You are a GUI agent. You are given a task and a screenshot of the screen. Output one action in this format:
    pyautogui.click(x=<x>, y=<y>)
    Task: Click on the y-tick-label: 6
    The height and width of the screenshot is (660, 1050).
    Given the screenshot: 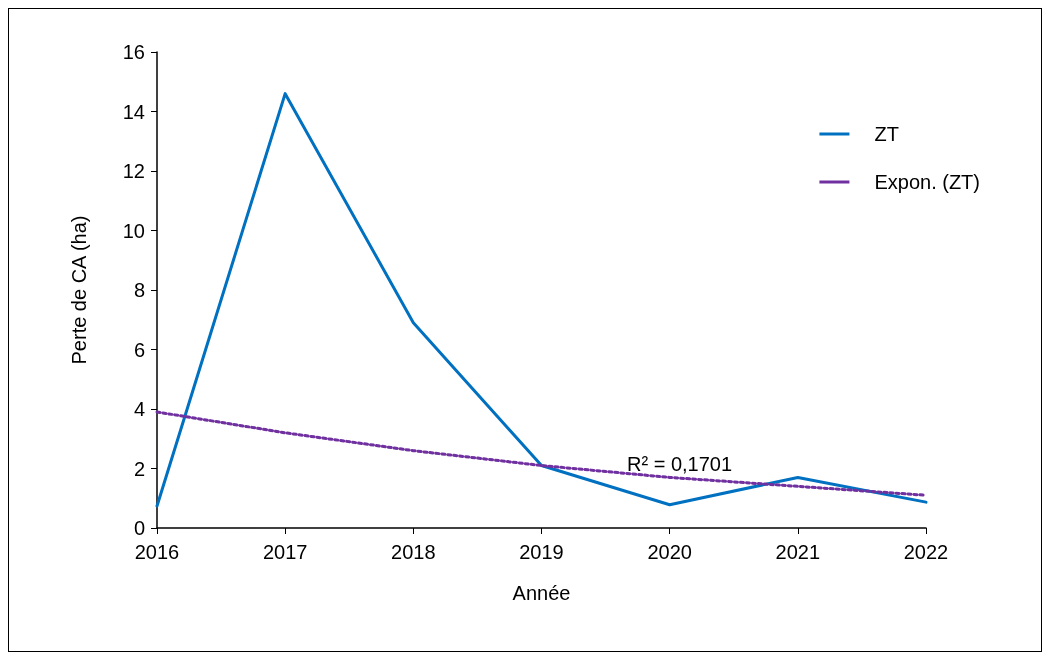 What is the action you would take?
    pyautogui.click(x=139, y=349)
    